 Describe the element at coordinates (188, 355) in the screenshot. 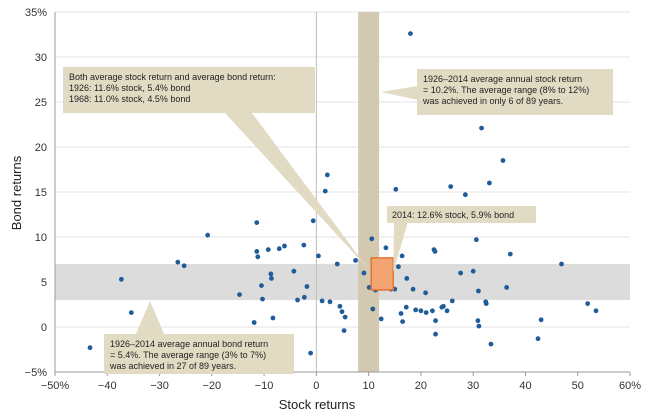

I see `annotation-bond-average-line: = 5.4%. The average range (3% to 7%)` at that location.